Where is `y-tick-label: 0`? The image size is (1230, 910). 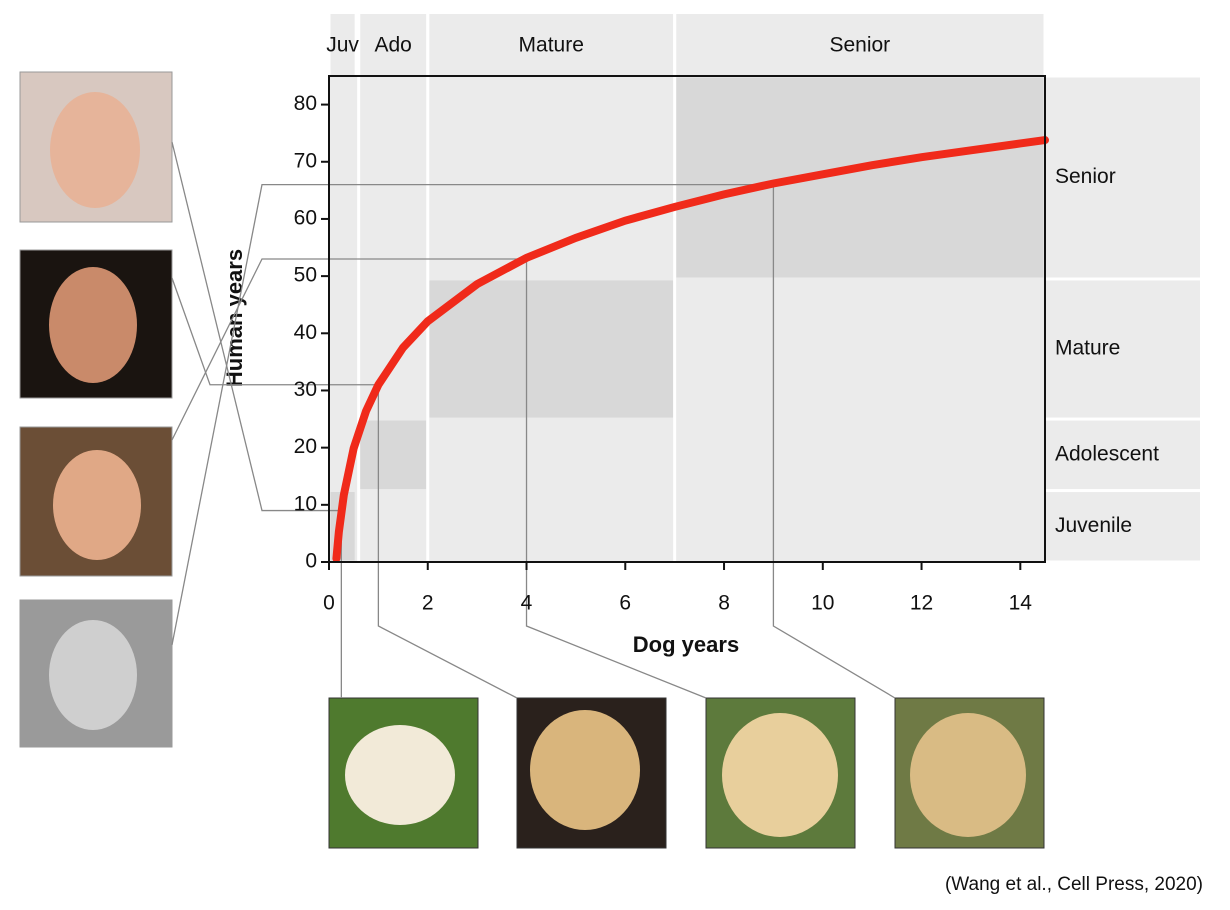 y-tick-label: 0 is located at coordinates (311, 561).